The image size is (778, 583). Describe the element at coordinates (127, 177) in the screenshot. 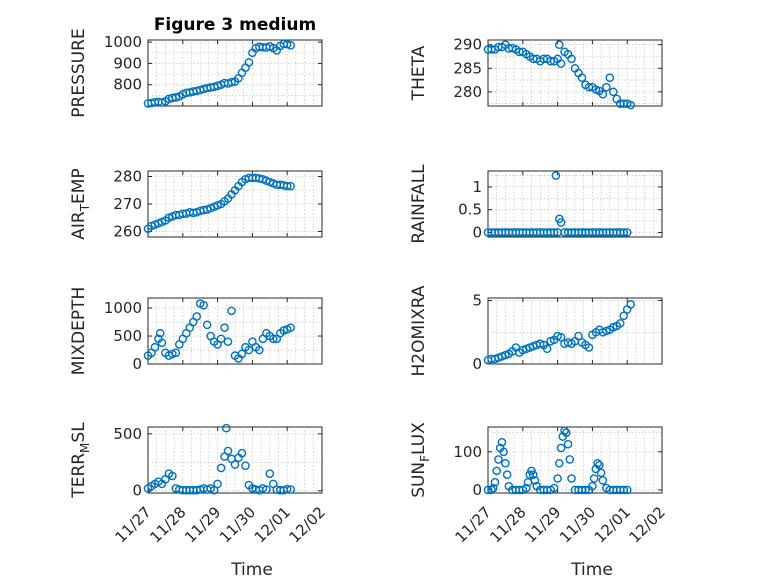

I see `y-tick-label: 280` at that location.